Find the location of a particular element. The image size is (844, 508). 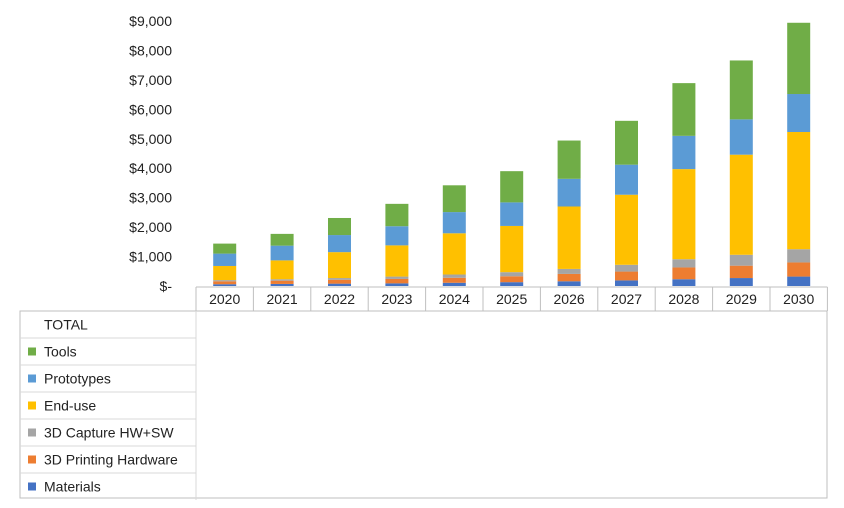

bar-segment-tools-2029 is located at coordinates (741, 90).